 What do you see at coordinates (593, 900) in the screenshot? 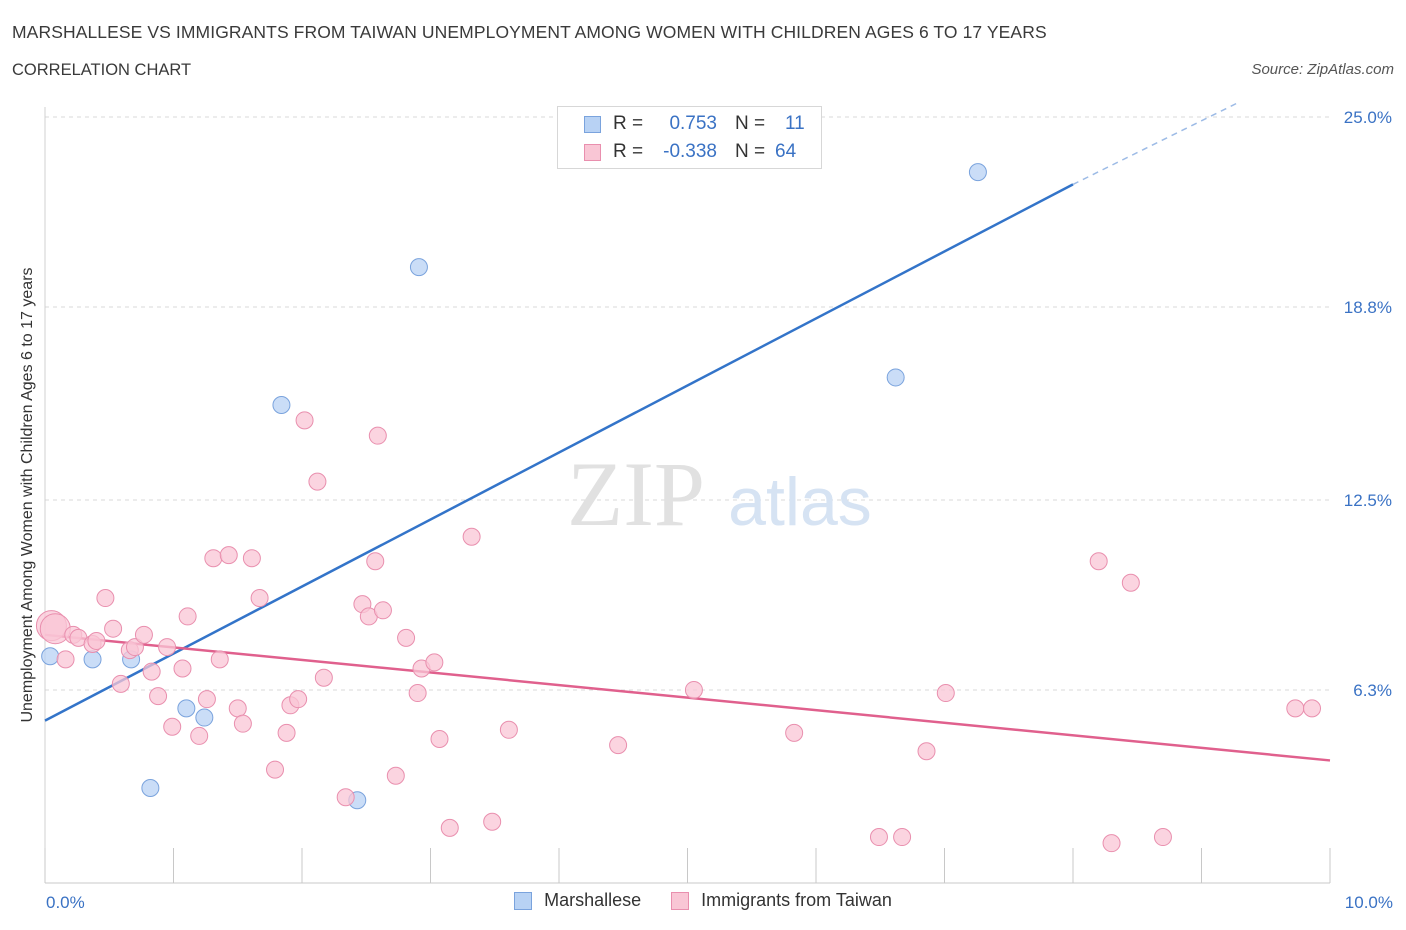
I see `legend-label-marshallese: Marshallese` at bounding box center [593, 900].